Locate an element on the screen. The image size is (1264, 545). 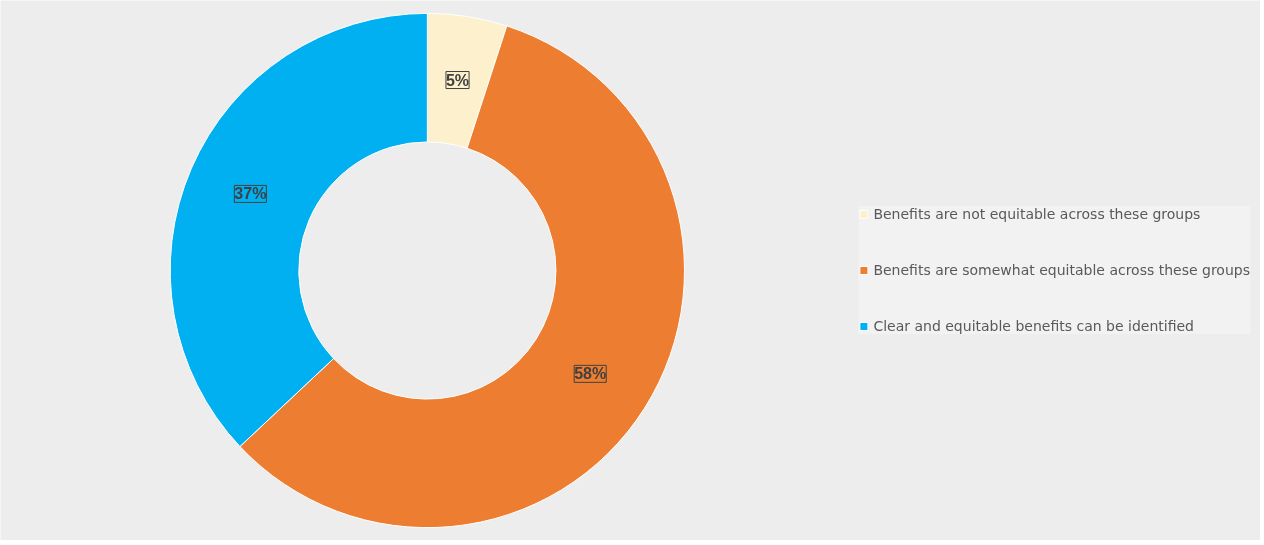
data-label: 58% is located at coordinates (590, 374).